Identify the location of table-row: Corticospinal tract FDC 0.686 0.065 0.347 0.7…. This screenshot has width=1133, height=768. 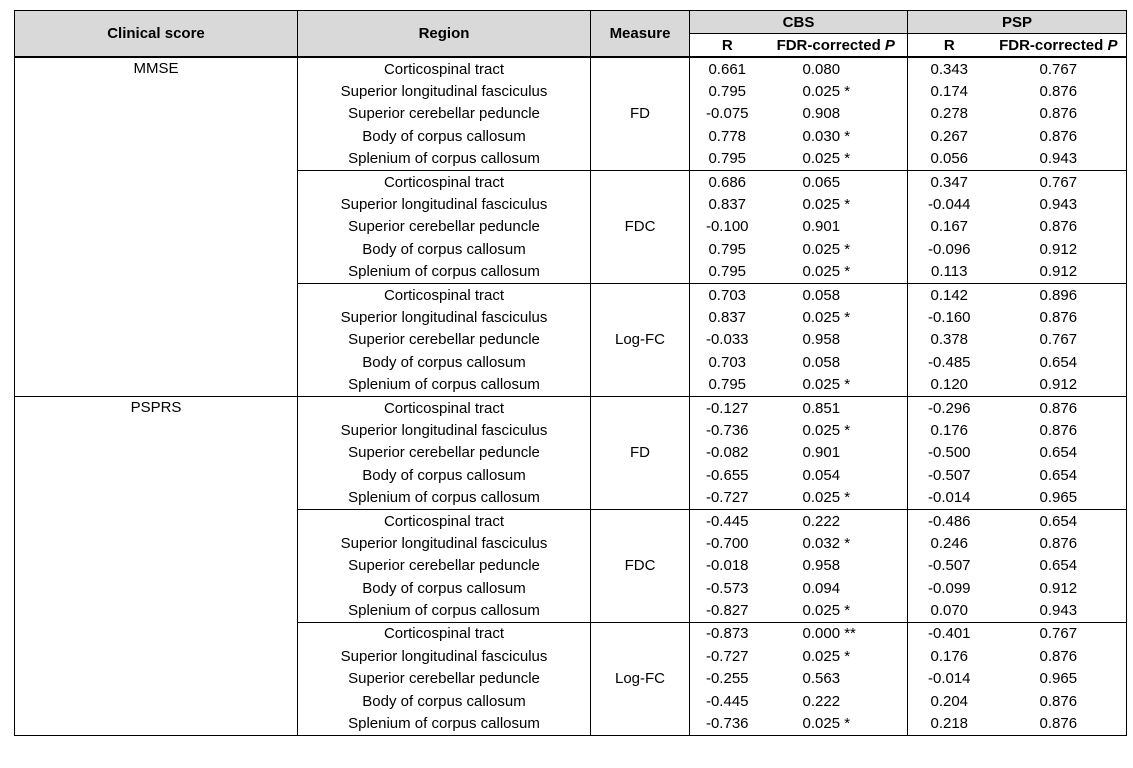
(571, 226).